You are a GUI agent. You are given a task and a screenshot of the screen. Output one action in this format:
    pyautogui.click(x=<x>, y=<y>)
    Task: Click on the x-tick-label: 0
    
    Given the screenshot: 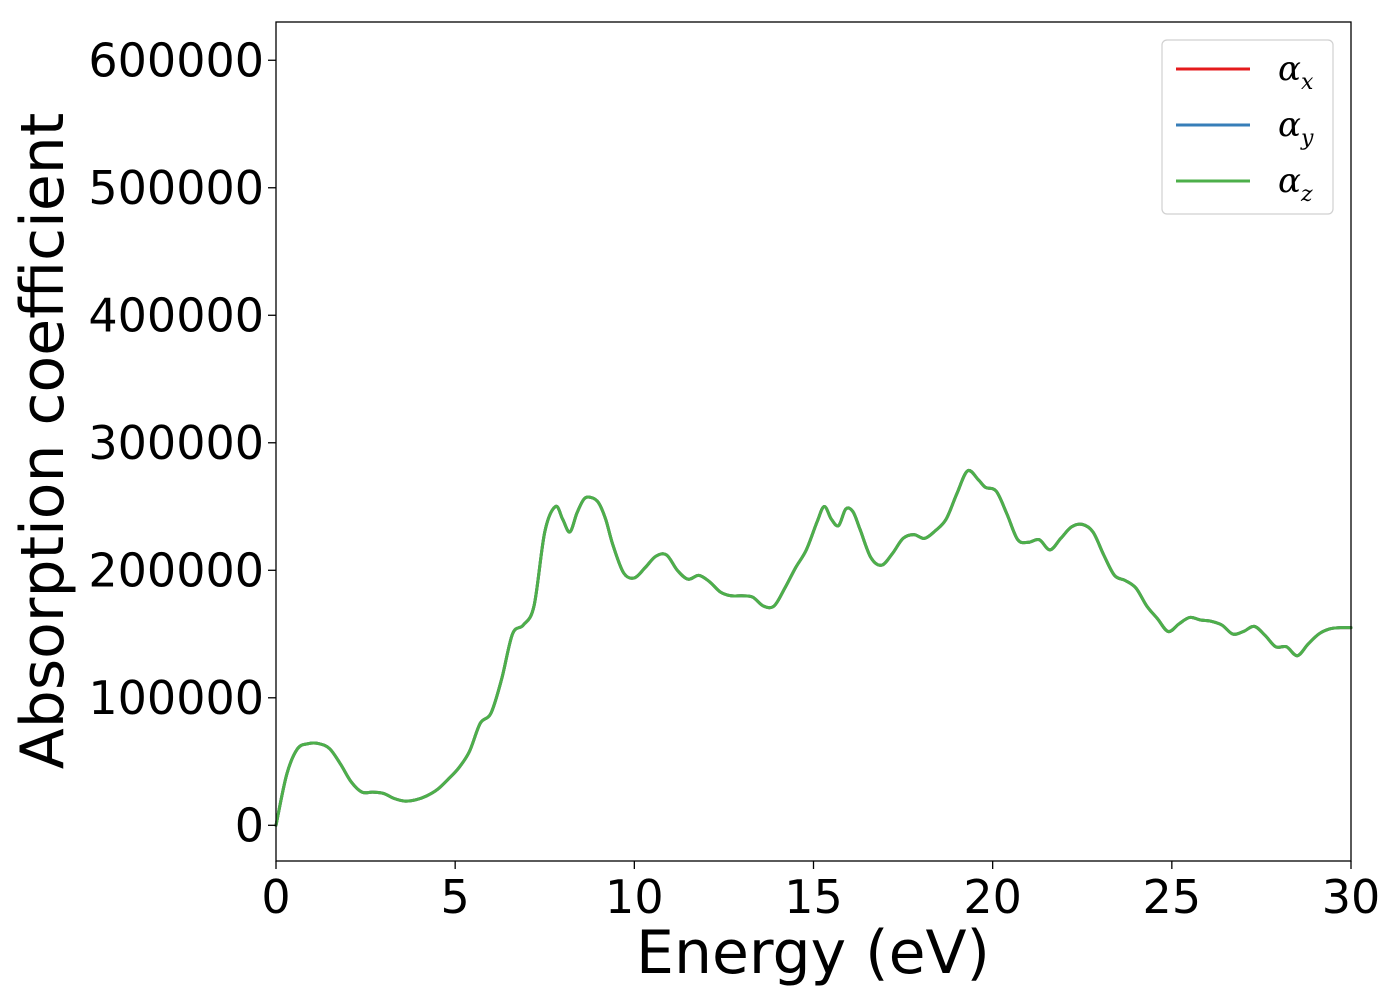 What is the action you would take?
    pyautogui.click(x=275, y=897)
    